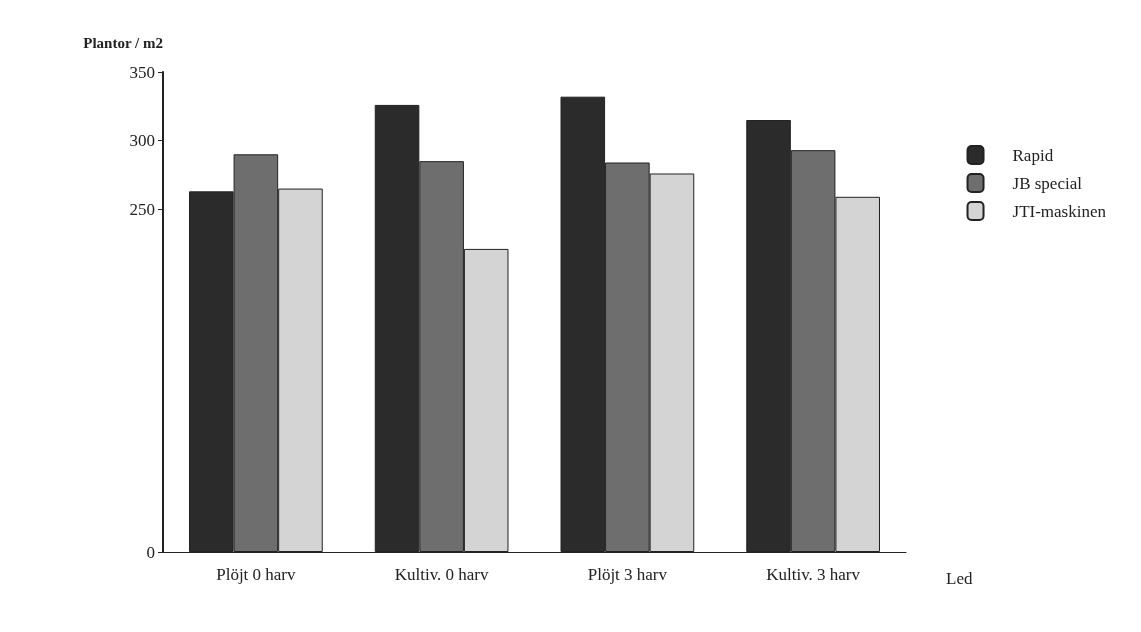 The image size is (1141, 632). I want to click on y-tick-label: 300, so click(142, 141).